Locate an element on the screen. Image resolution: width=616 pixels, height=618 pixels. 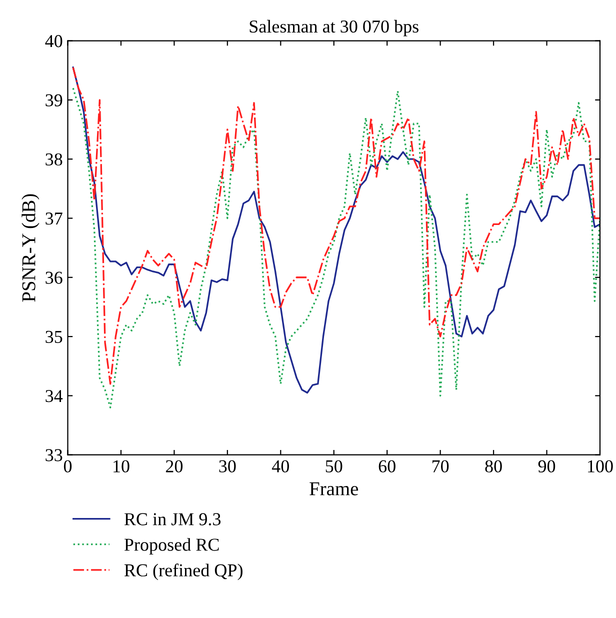
legend-label: Proposed RC is located at coordinates (171, 546).